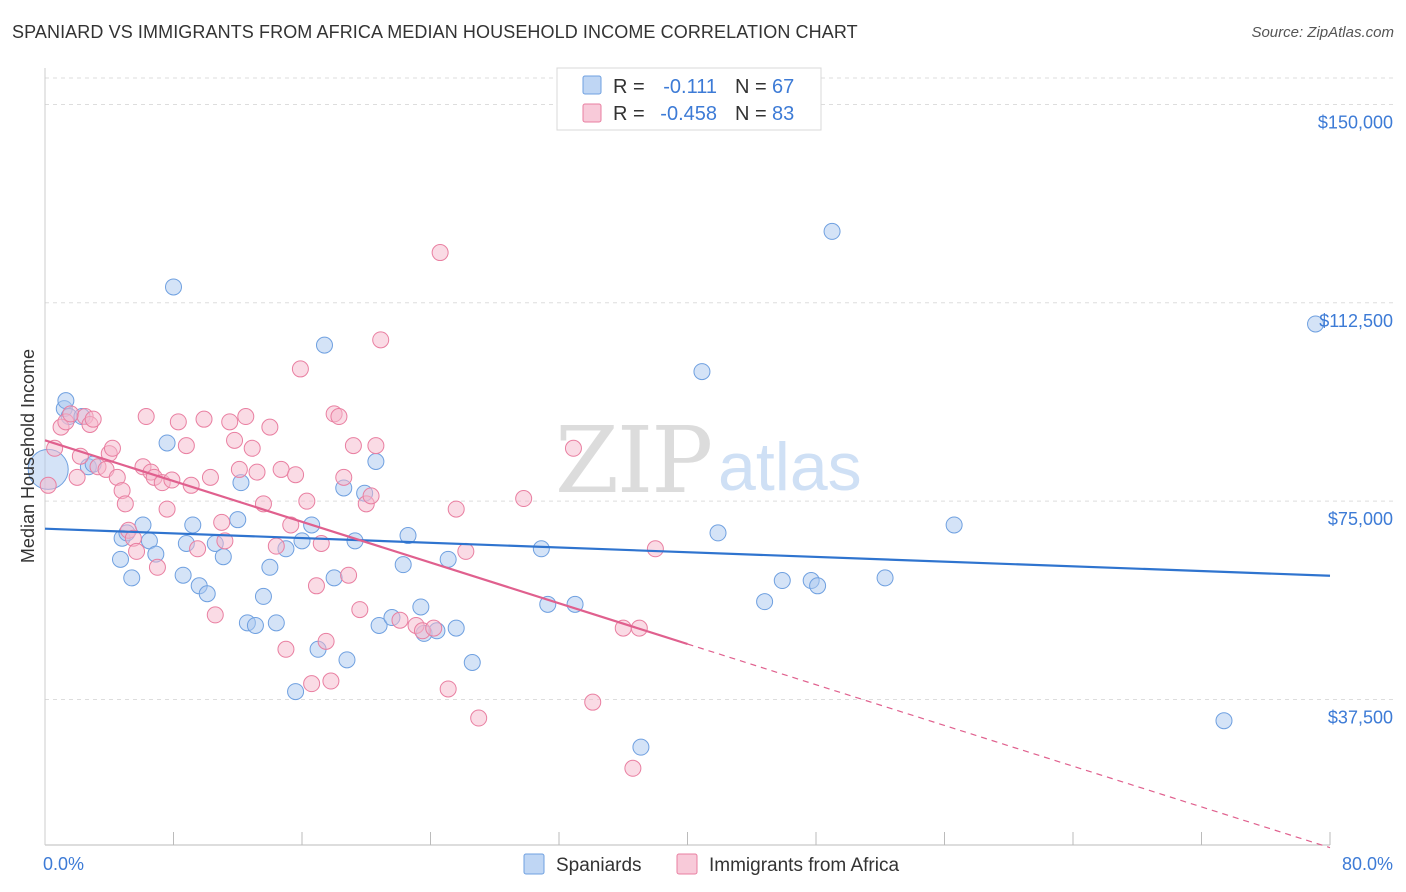  I want to click on trend-line-africa, so click(366, 542).